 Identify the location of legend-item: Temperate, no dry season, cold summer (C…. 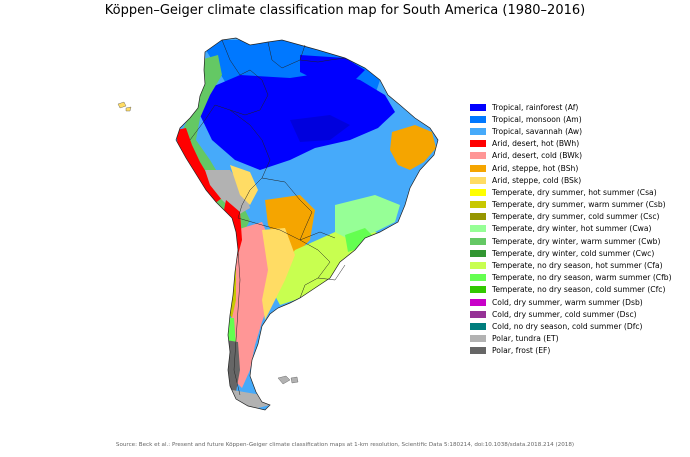
(577, 290).